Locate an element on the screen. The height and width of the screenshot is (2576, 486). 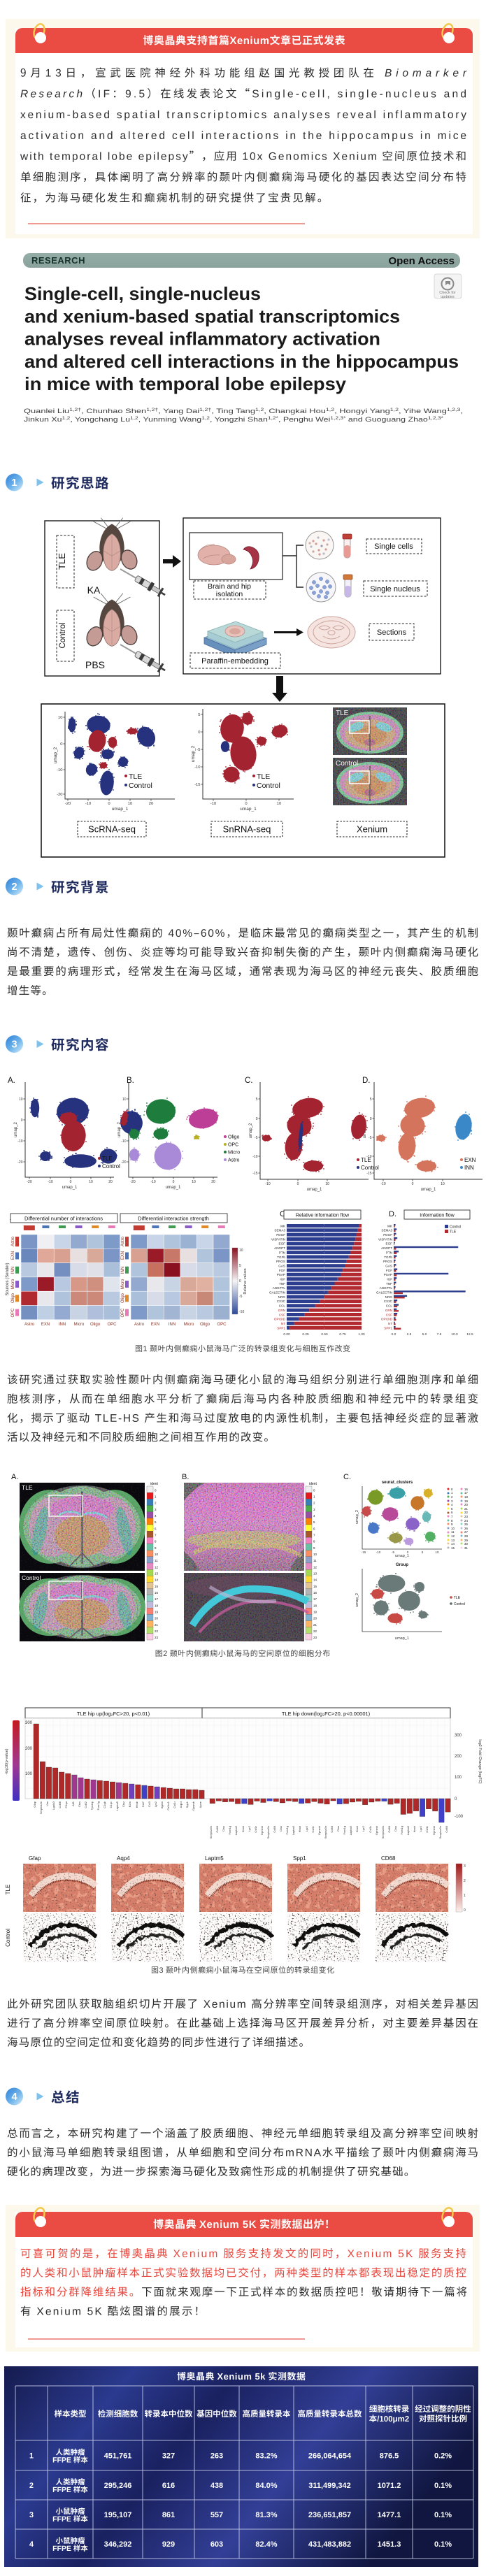
svg-text: 17 is located at coordinates (466, 1493).